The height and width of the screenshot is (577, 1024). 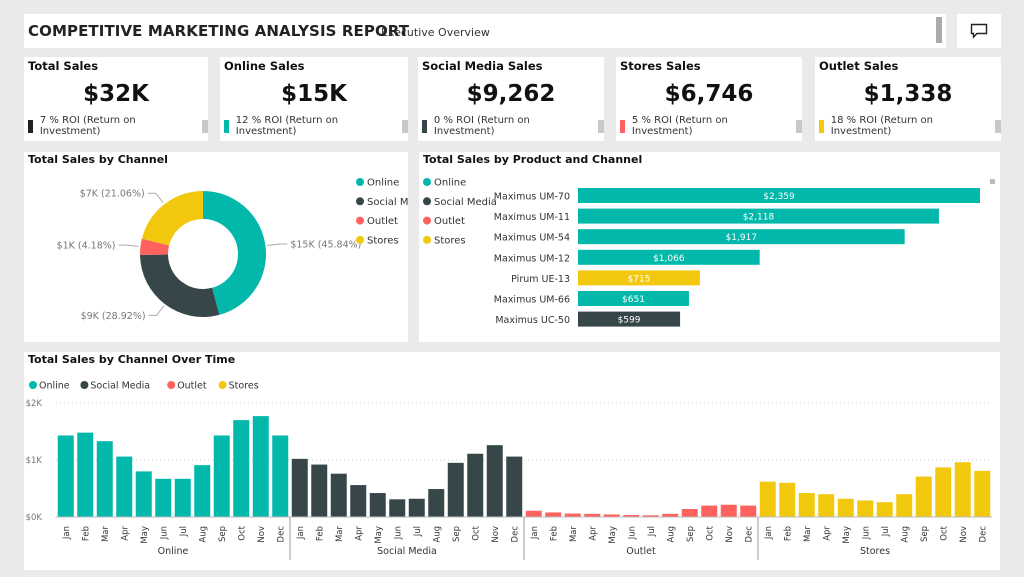 I want to click on bar-data-label: $651, so click(x=633, y=300).